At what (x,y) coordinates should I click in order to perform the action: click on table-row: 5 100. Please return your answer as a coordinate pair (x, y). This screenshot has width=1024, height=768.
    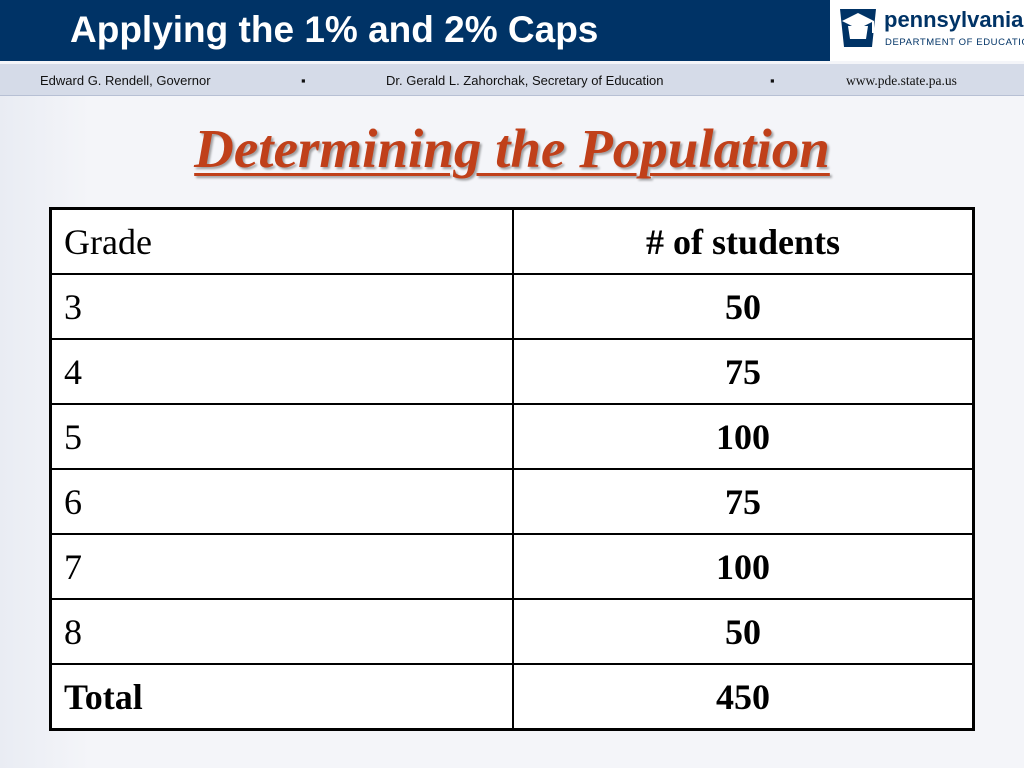
    Looking at the image, I should click on (512, 436).